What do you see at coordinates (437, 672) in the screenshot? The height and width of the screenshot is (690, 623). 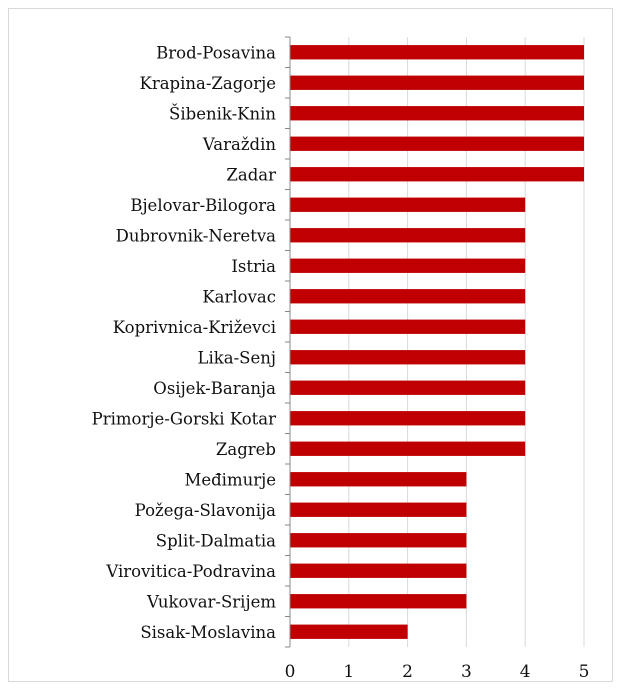 I see `x-tick-labels: 0 1 2 3 4 5` at bounding box center [437, 672].